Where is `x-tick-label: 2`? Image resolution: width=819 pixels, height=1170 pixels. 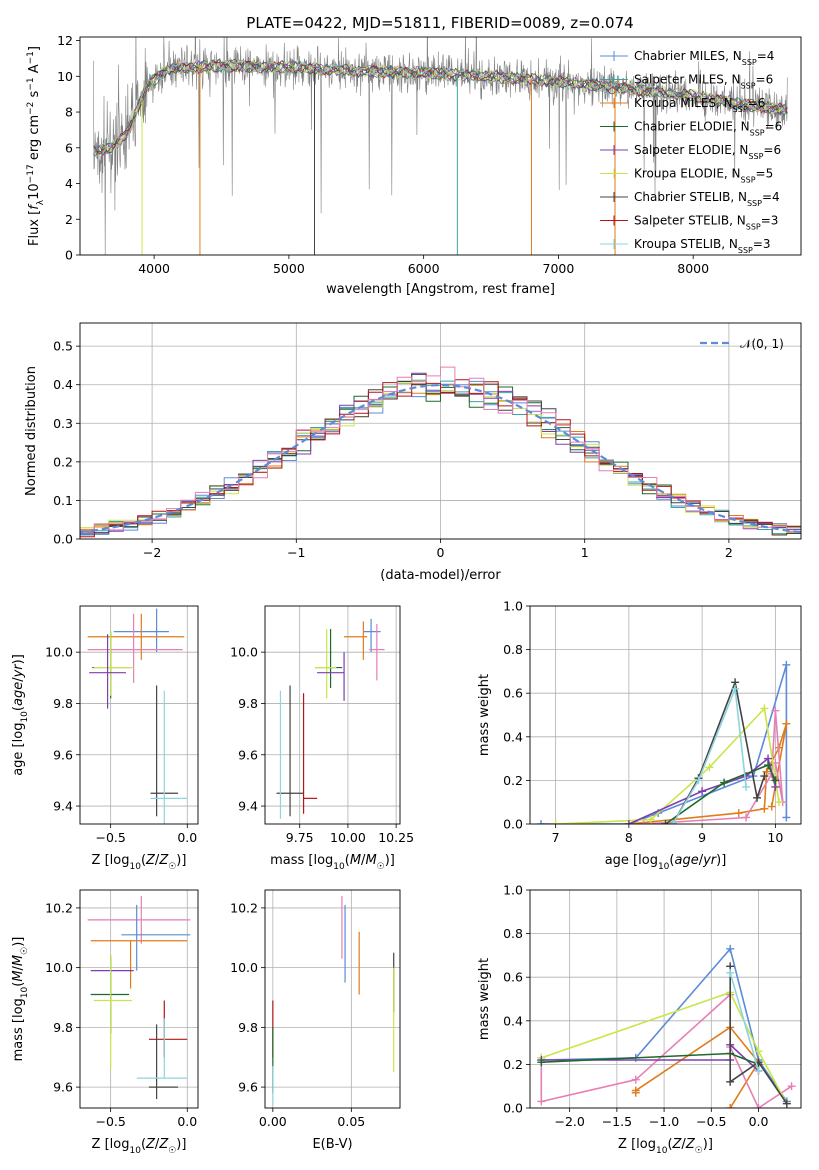
x-tick-label: 2 is located at coordinates (729, 552).